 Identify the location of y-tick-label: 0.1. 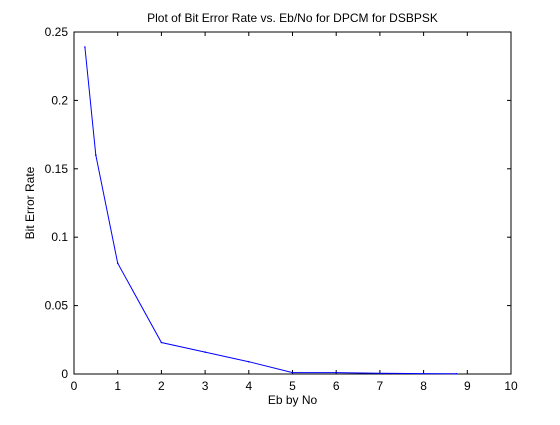
(59, 237).